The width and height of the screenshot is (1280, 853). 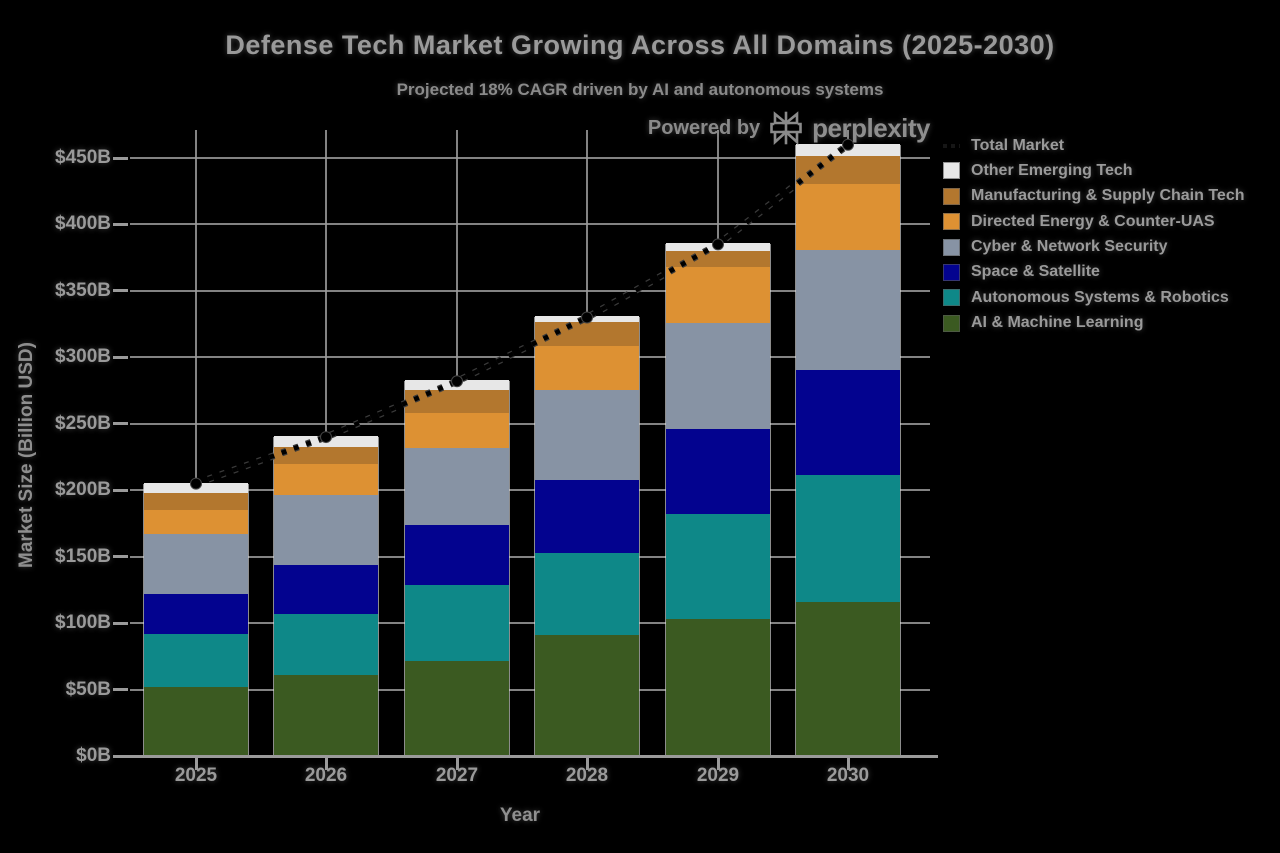 What do you see at coordinates (1069, 247) in the screenshot?
I see `legend-label: Cyber & Network Security` at bounding box center [1069, 247].